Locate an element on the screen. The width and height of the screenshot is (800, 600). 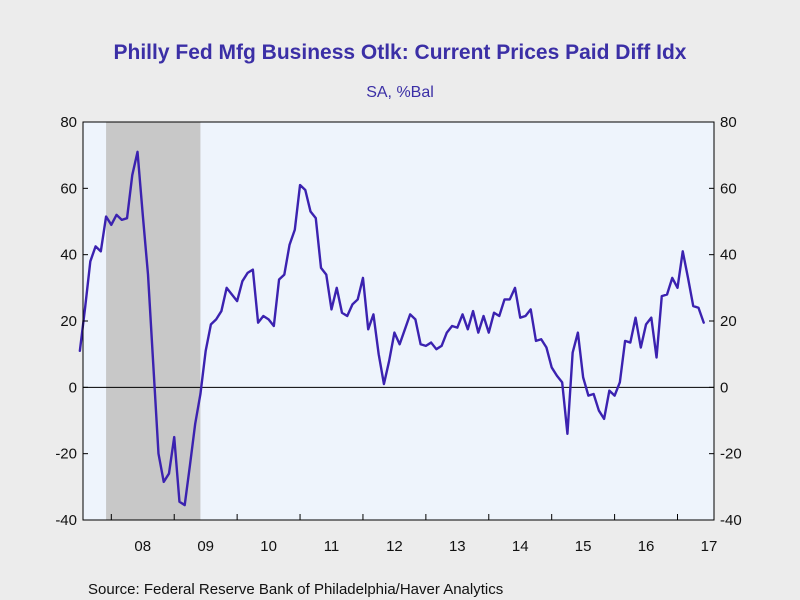
x-tick-label: 10 is located at coordinates (268, 546).